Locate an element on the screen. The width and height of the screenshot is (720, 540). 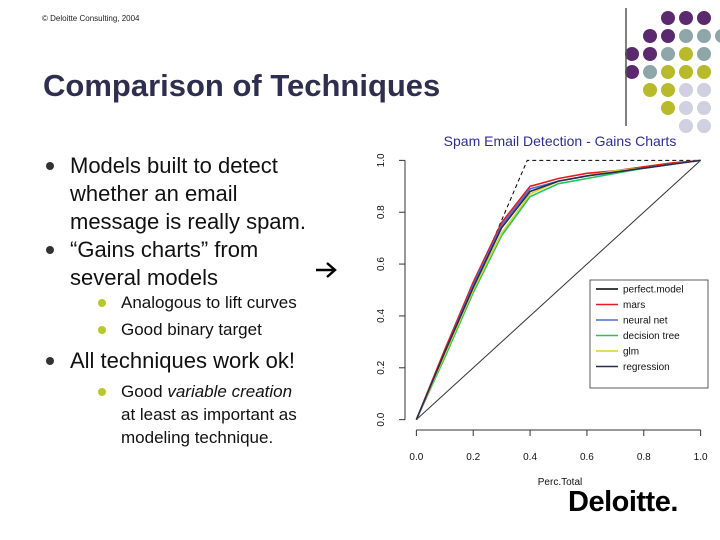
bullet-text: message is really spam. is located at coordinates (188, 221).